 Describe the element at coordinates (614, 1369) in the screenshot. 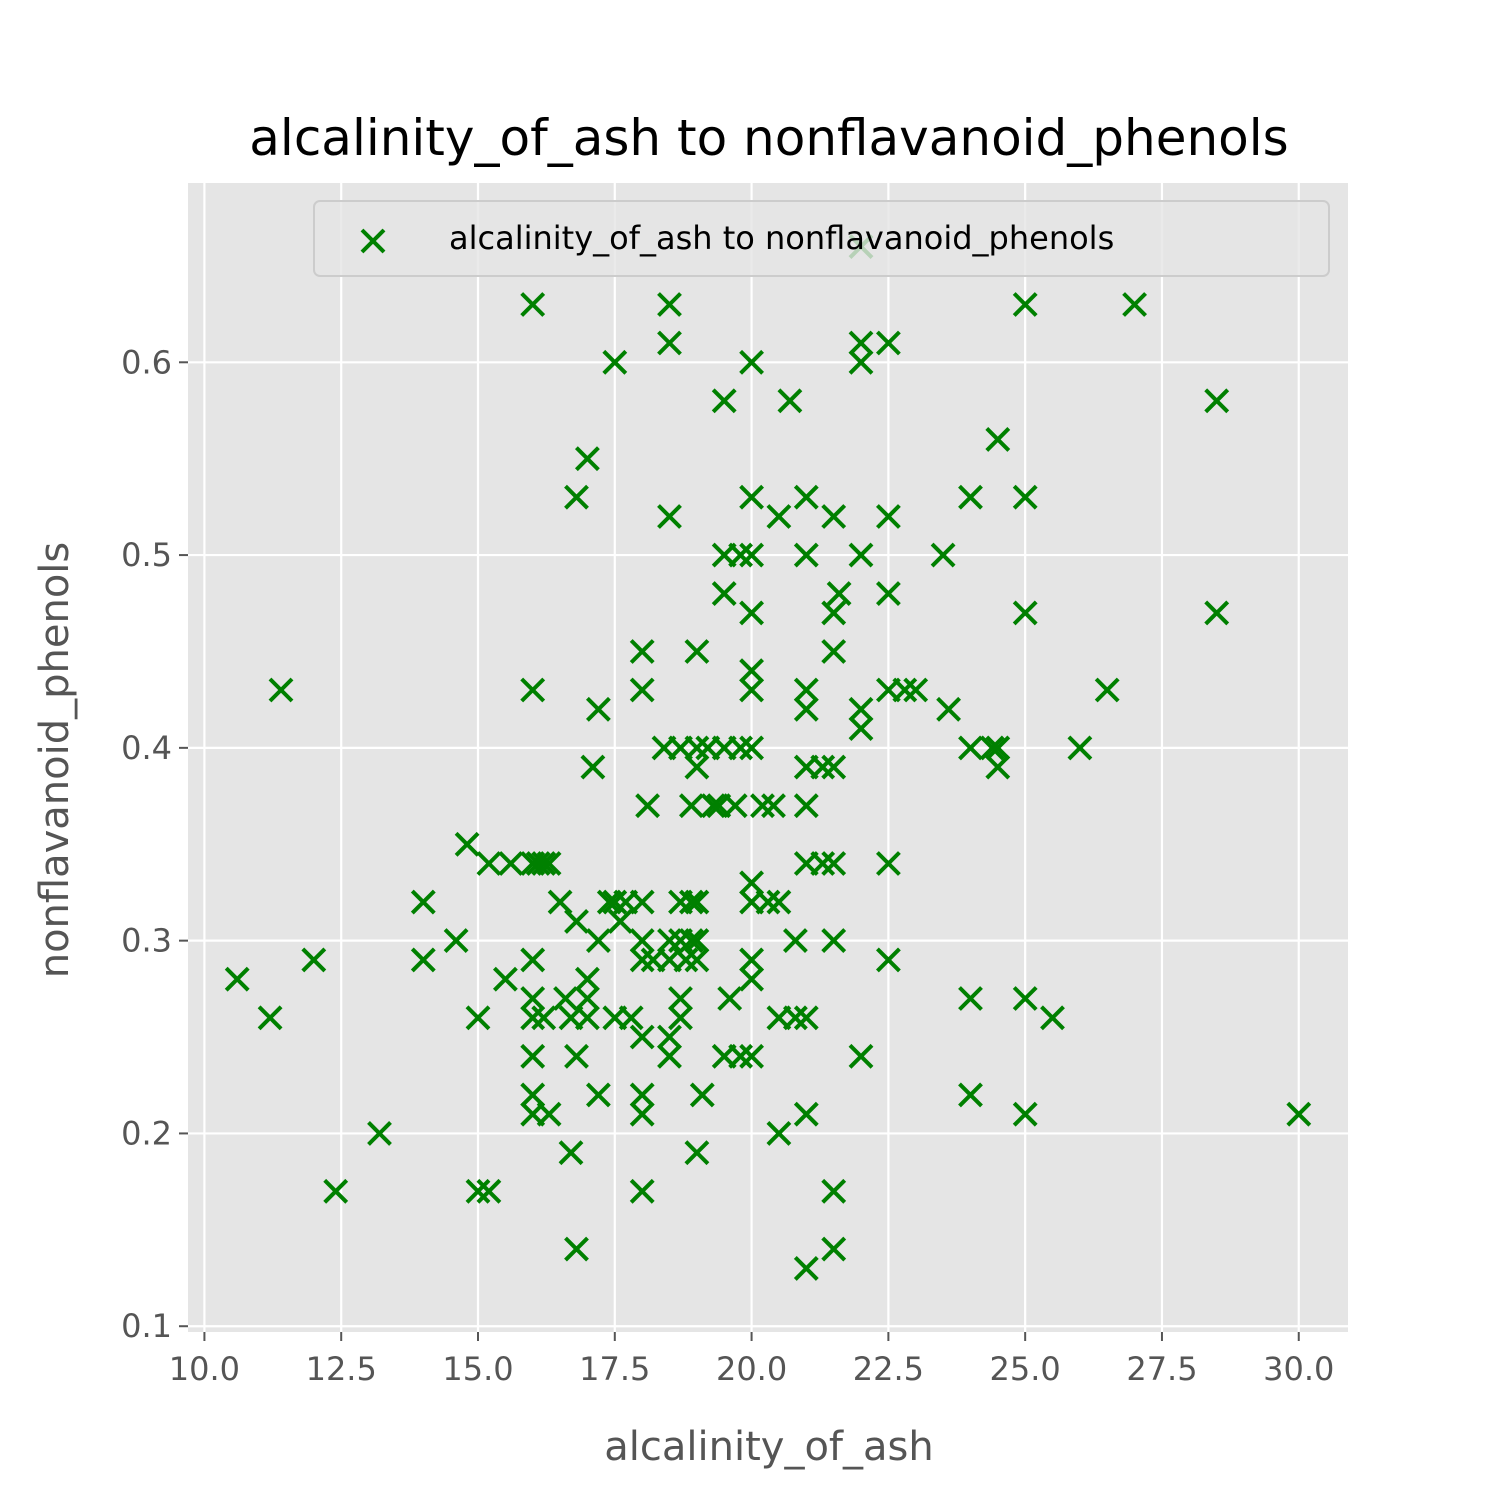

I see `x-tick-label: 17.5` at that location.